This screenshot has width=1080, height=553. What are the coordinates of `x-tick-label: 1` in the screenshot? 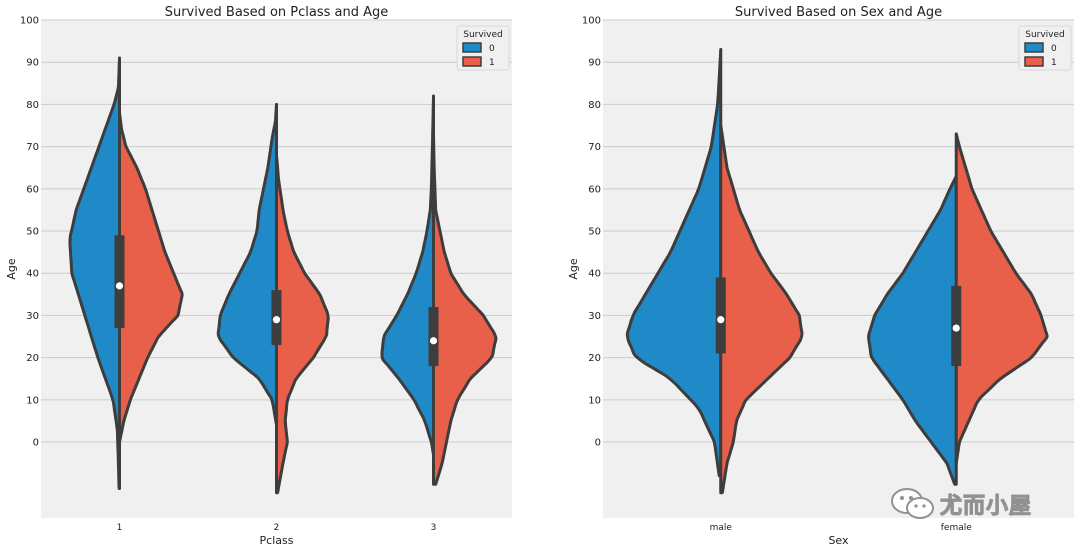 It's located at (120, 528).